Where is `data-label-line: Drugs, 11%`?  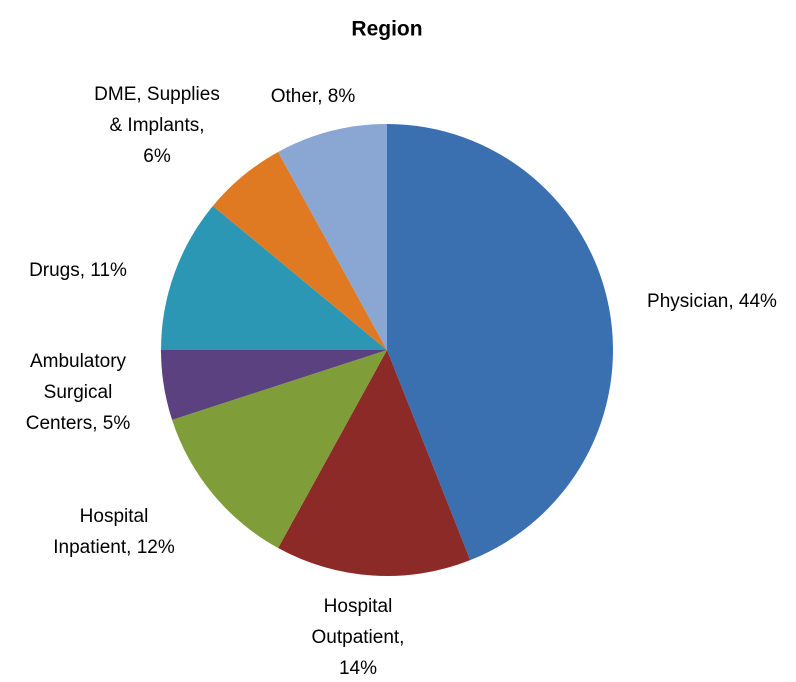
data-label-line: Drugs, 11% is located at coordinates (78, 270).